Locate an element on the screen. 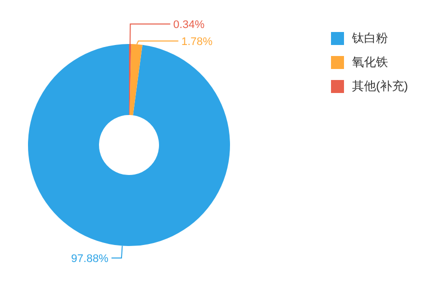 This screenshot has width=435, height=287. data-label: 0.34% is located at coordinates (189, 25).